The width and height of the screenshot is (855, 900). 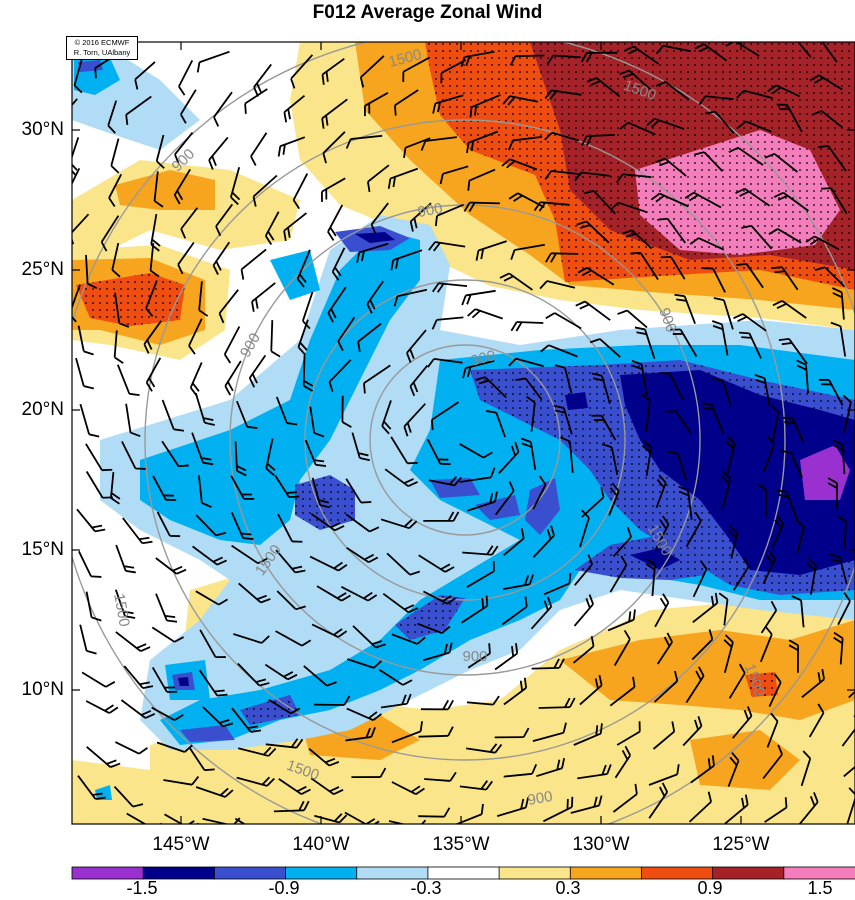 What do you see at coordinates (601, 844) in the screenshot?
I see `lon-label-130w: 130°W` at bounding box center [601, 844].